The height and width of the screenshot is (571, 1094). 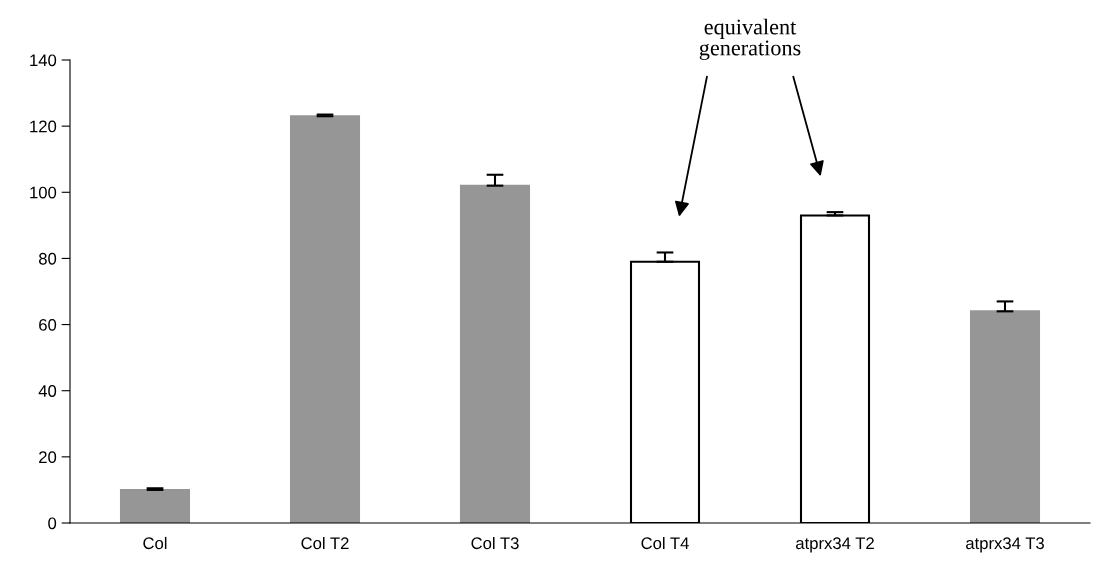 What do you see at coordinates (47, 258) in the screenshot?
I see `y-tick-label: 80` at bounding box center [47, 258].